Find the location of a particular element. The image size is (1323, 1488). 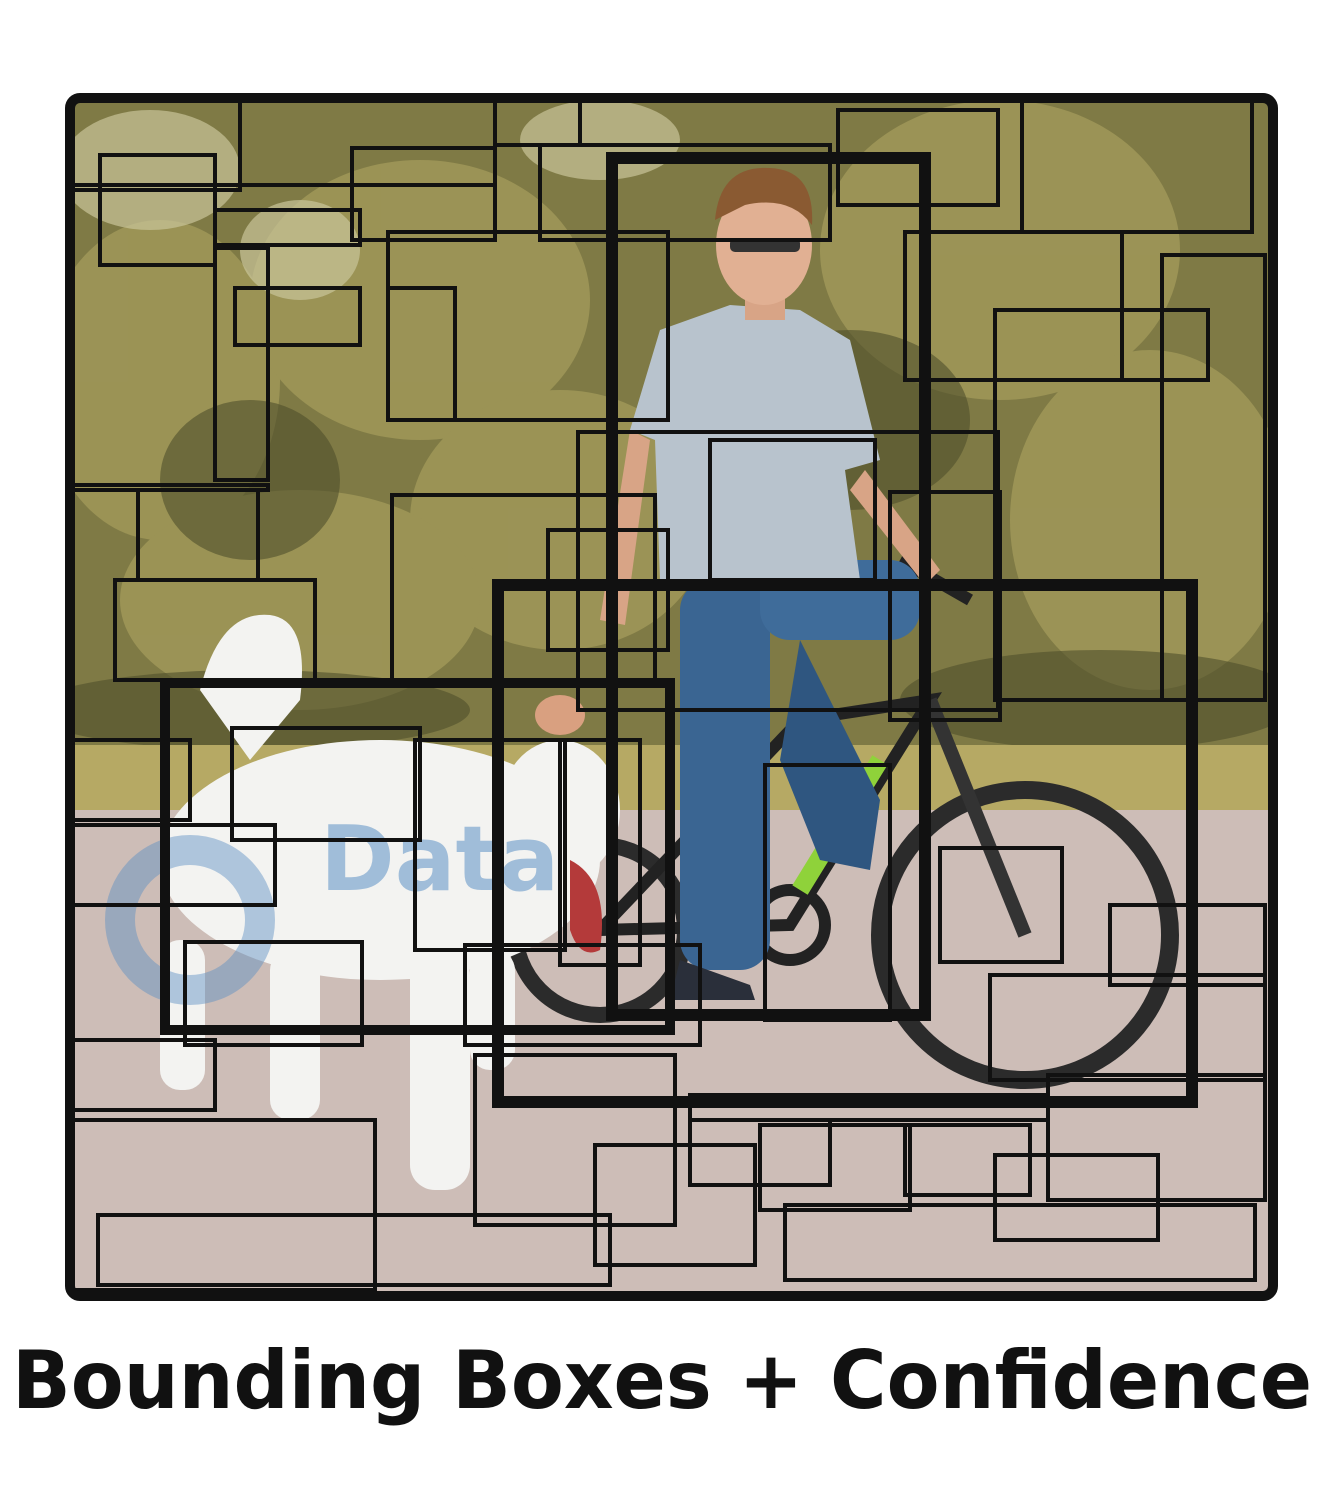

watermark-logo is located at coordinates (190, 920).